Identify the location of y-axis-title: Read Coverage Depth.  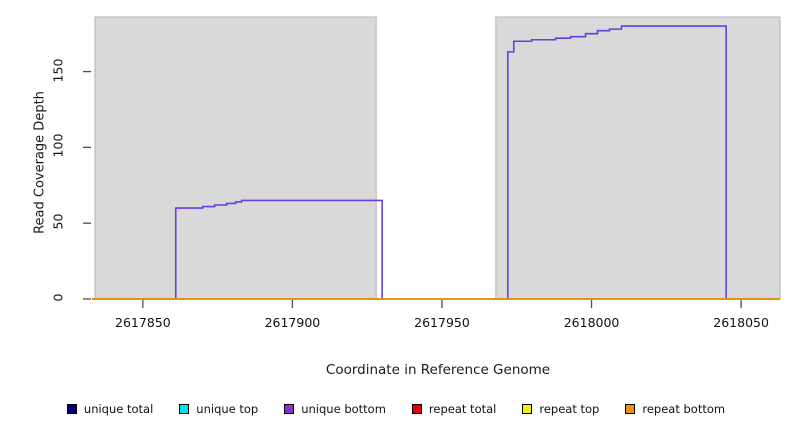
(40, 162).